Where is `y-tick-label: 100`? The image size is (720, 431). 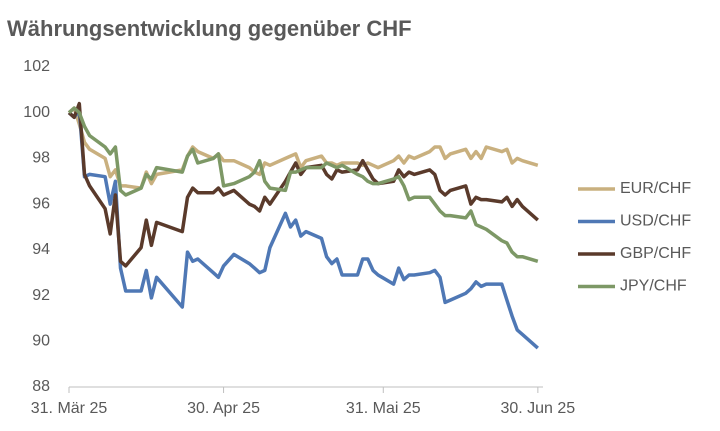 y-tick-label: 100 is located at coordinates (36, 112).